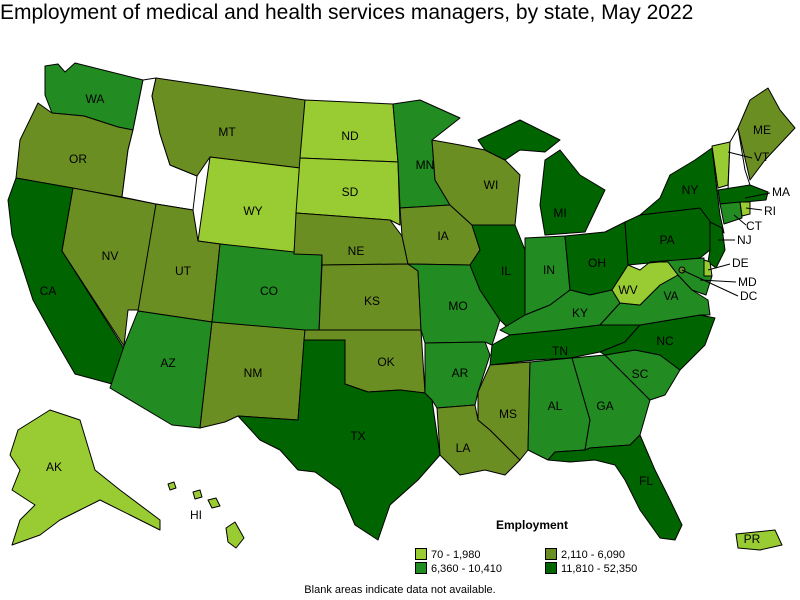 This screenshot has height=600, width=800. Describe the element at coordinates (95, 99) in the screenshot. I see `svg-text: WA` at that location.